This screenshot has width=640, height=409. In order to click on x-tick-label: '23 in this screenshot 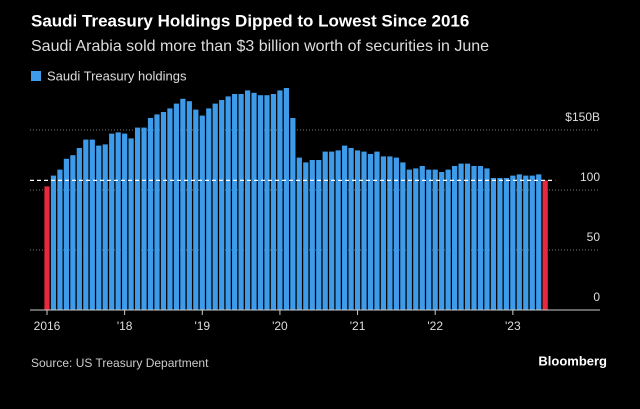, I will do `click(513, 326)`.